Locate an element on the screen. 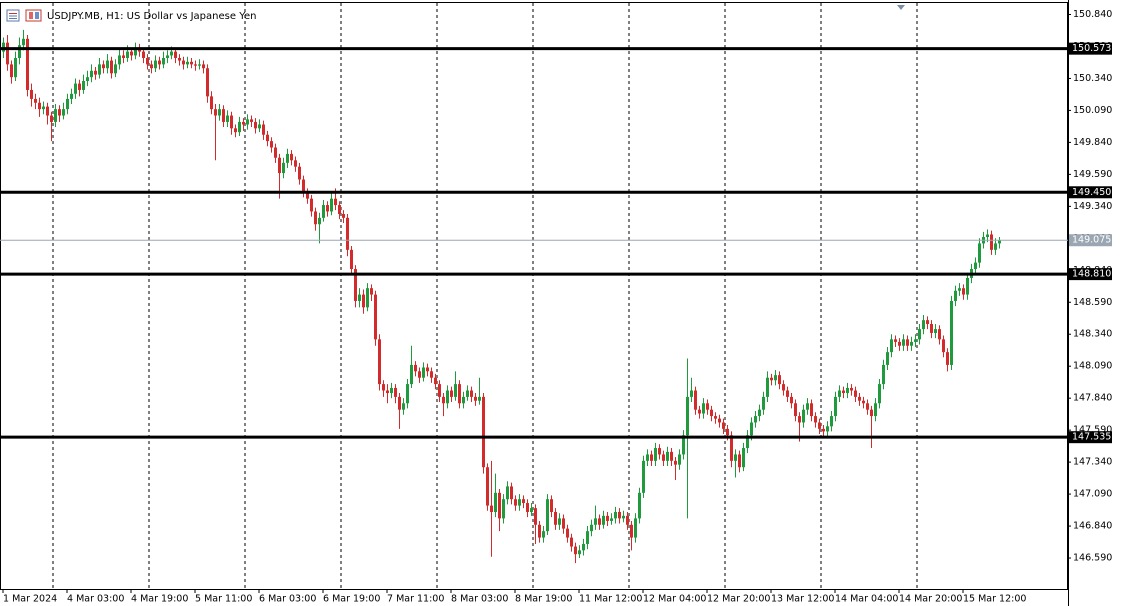 The image size is (1123, 606). x-tick-label: 6 Mar 03:00 is located at coordinates (287, 599).